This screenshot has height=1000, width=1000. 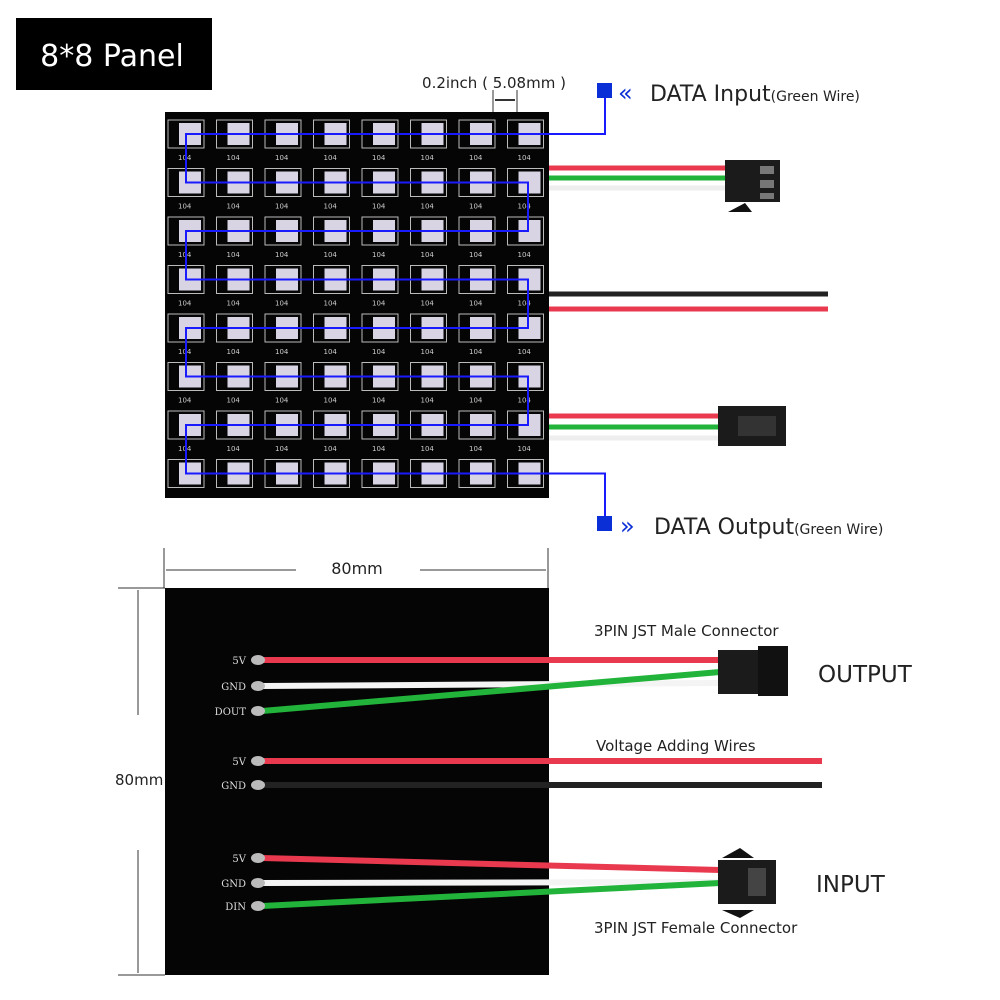 What do you see at coordinates (604, 90) in the screenshot?
I see `data-input-marker` at bounding box center [604, 90].